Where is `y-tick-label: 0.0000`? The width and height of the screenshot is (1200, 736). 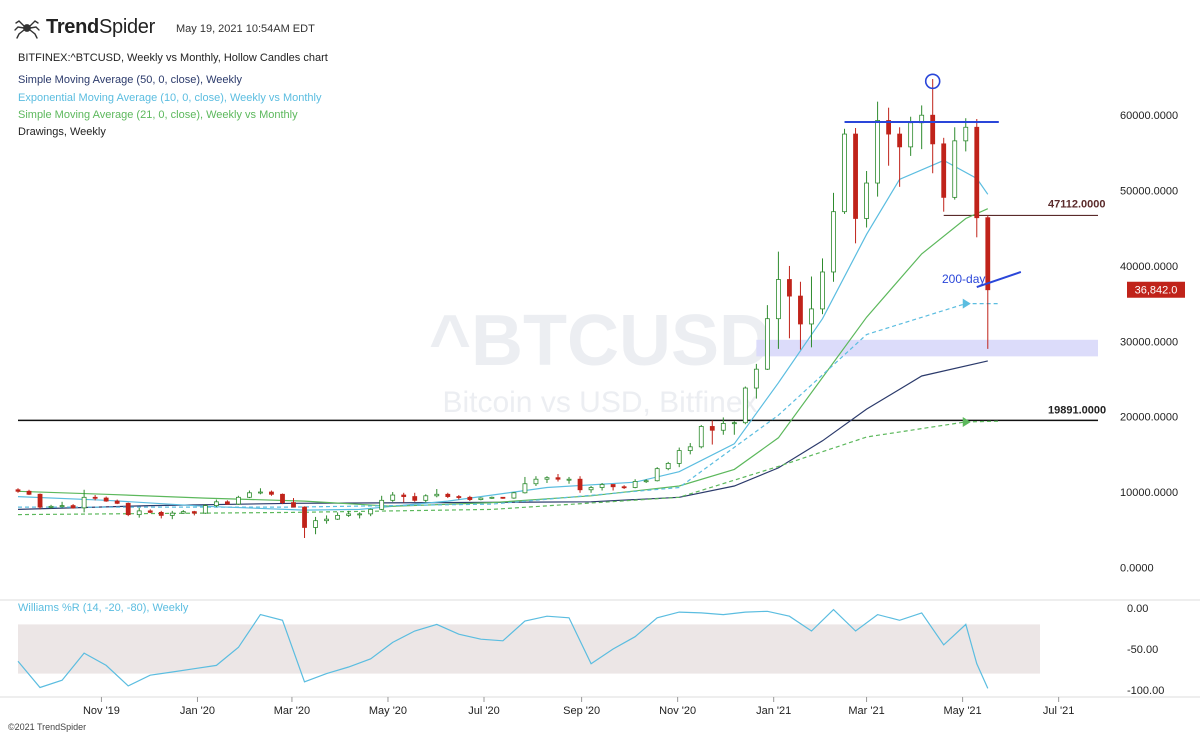
y-tick-label: 0.0000 is located at coordinates (1137, 568).